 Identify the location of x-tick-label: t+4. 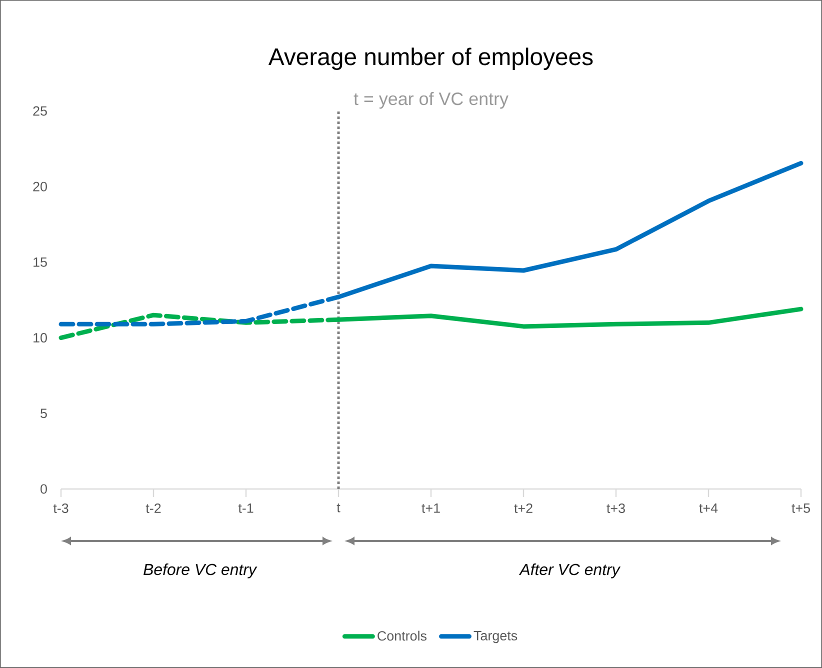
(708, 508).